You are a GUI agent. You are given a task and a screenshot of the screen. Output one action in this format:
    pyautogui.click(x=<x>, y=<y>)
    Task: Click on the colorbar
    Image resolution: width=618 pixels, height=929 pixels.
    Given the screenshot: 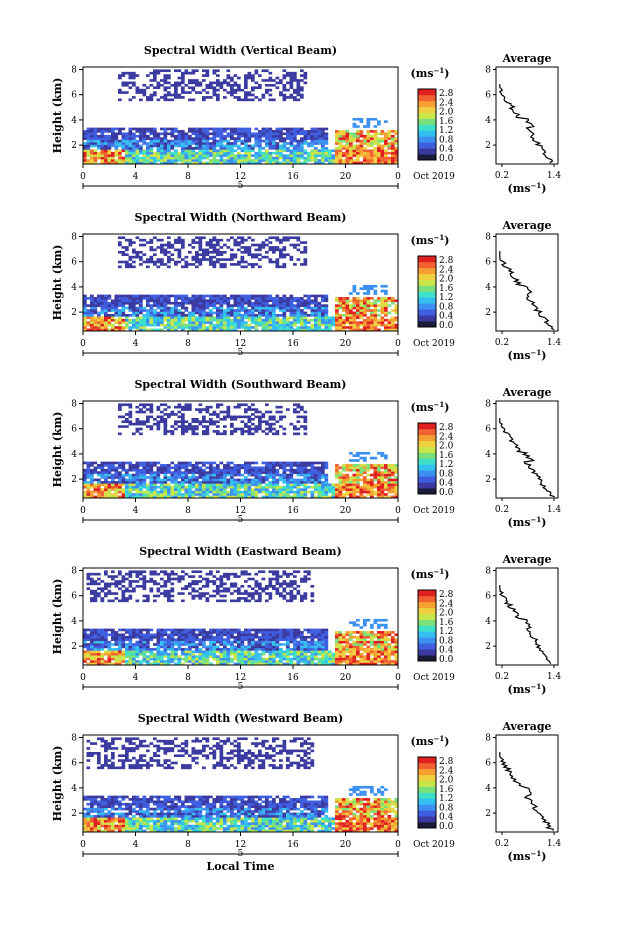 What is the action you would take?
    pyautogui.click(x=427, y=291)
    